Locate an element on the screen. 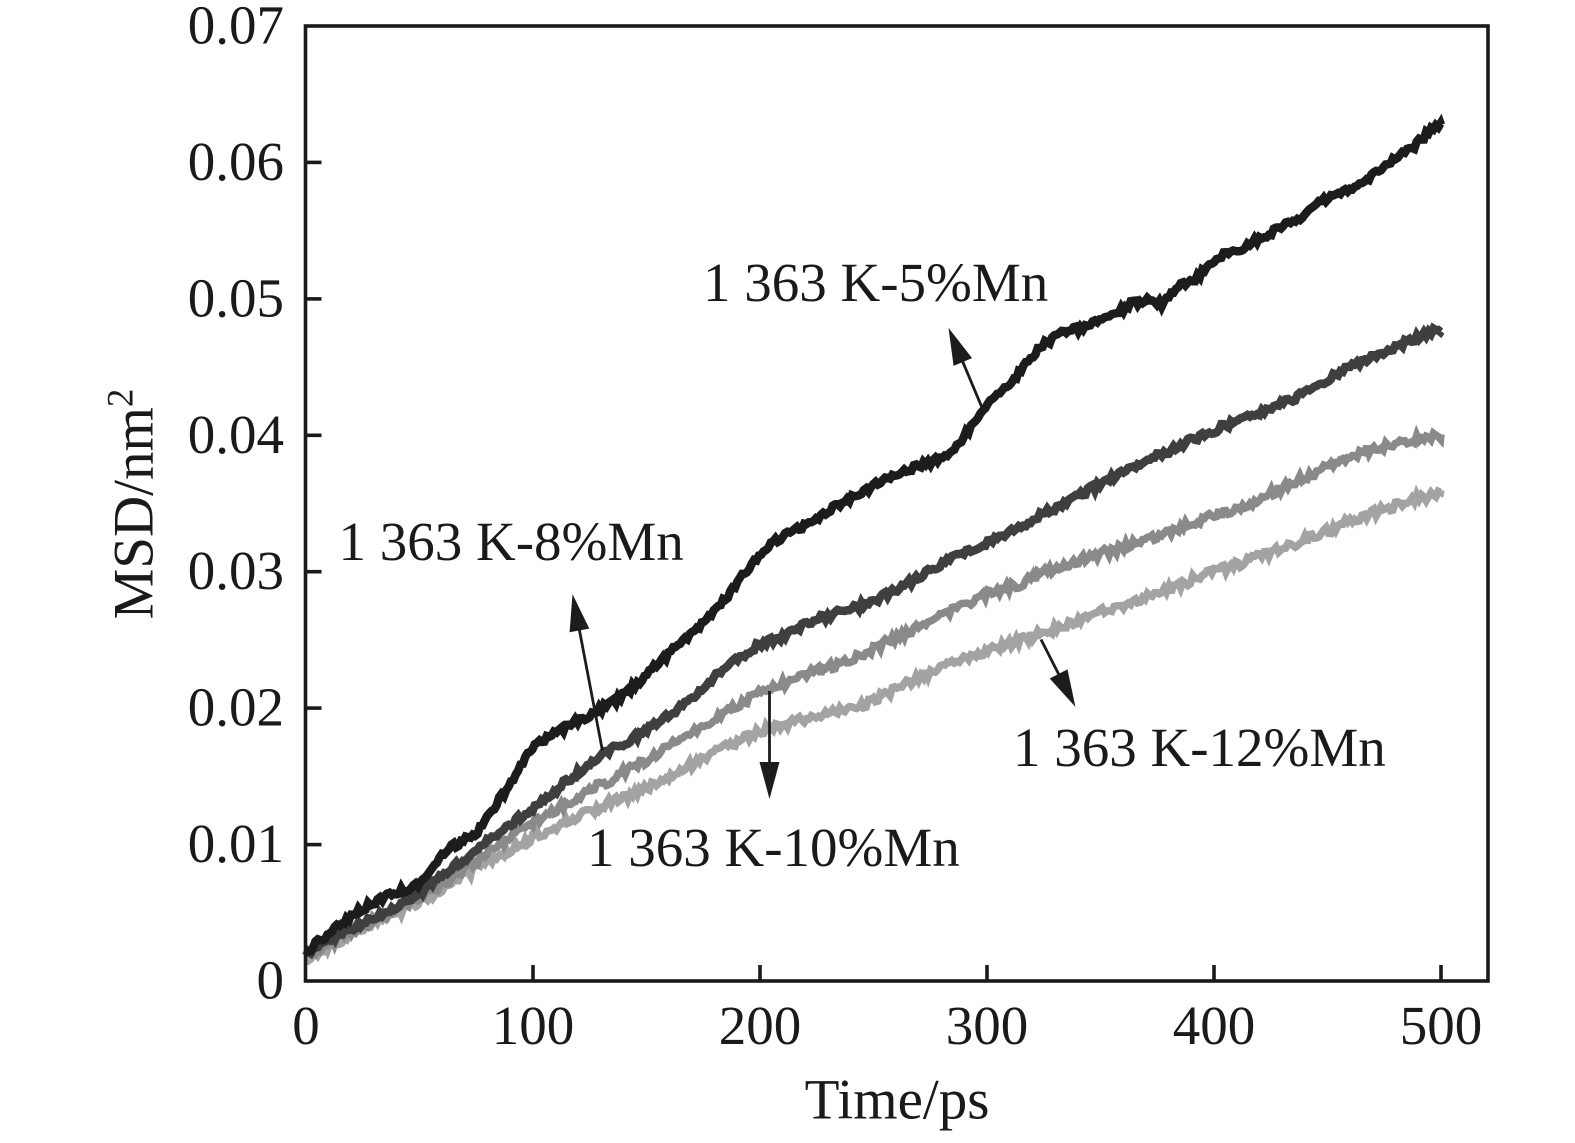 The width and height of the screenshot is (1575, 1143). svg-text: 100 is located at coordinates (533, 1025).